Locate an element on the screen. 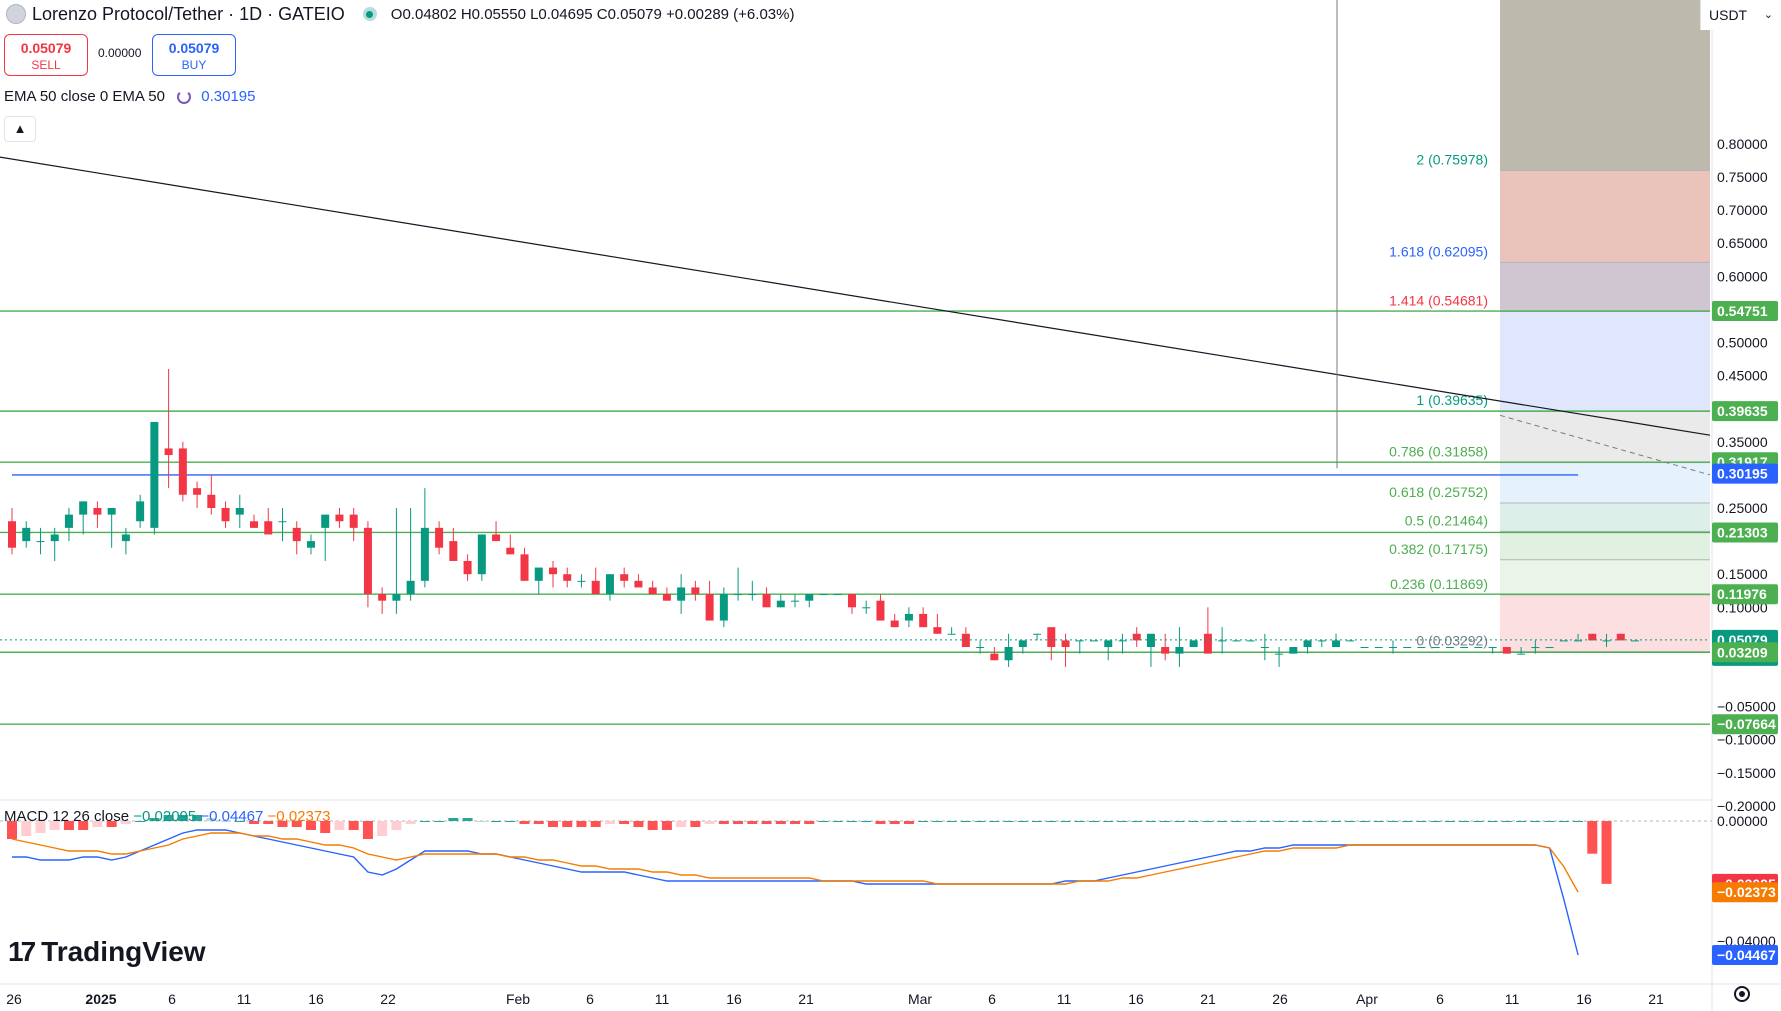 Image resolution: width=1781 pixels, height=1011 pixels. tradingview-logo: 17 TradingView is located at coordinates (107, 952).